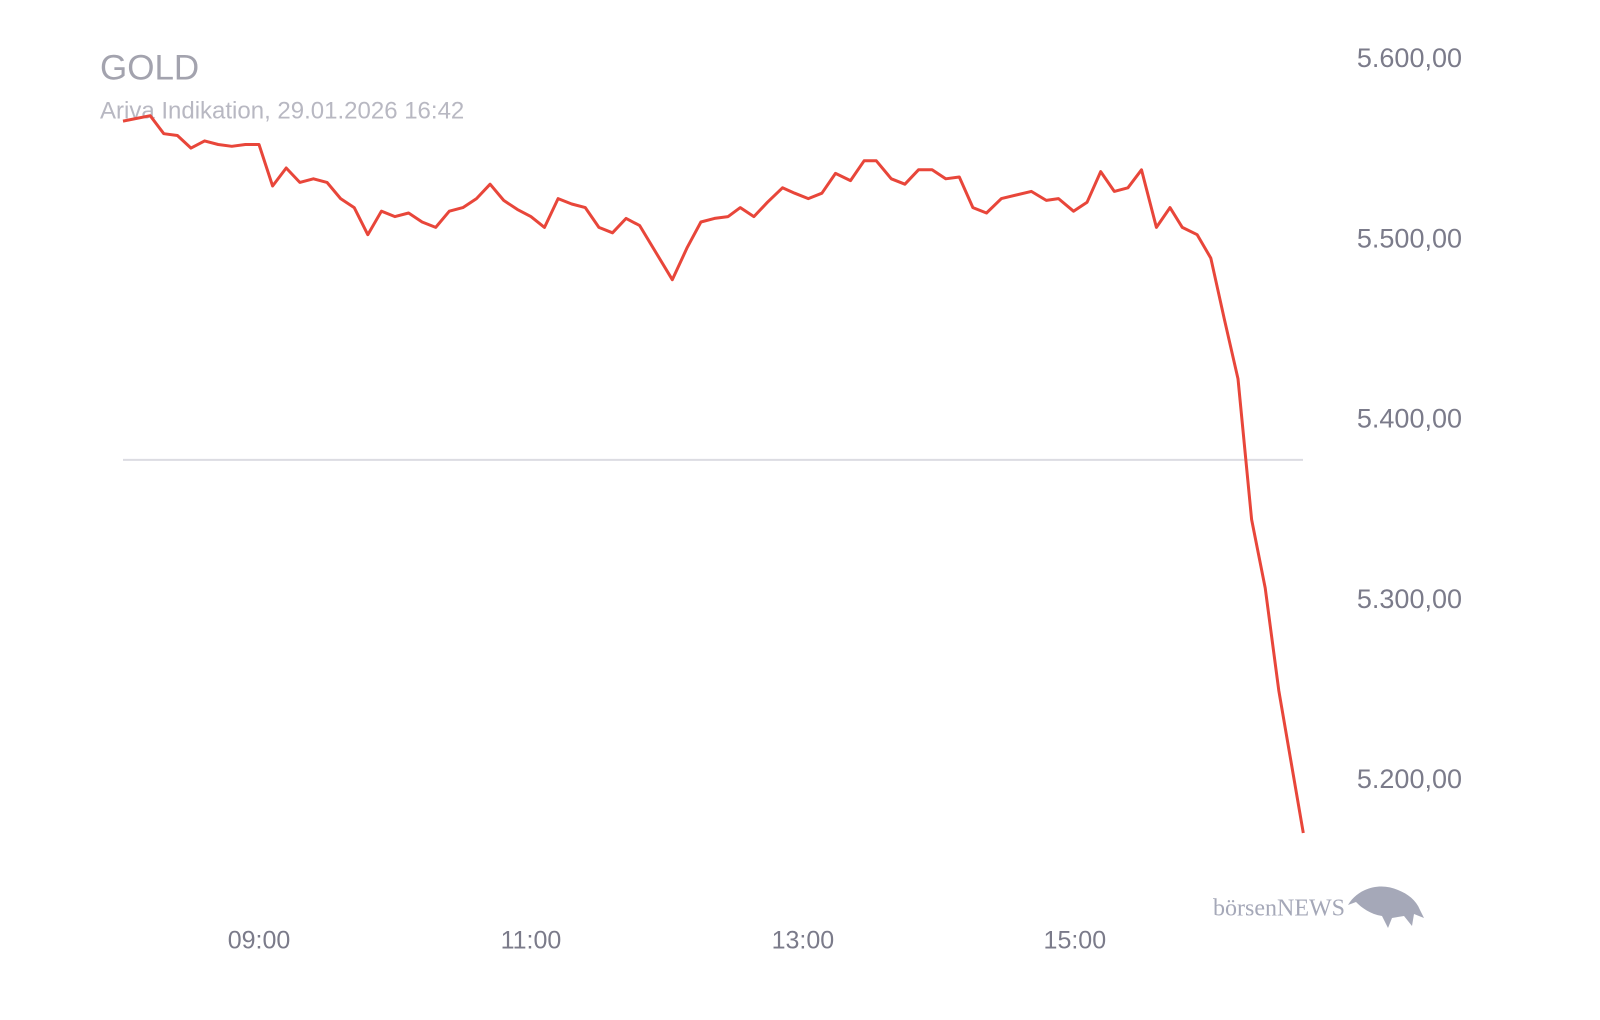 The width and height of the screenshot is (1600, 1020). What do you see at coordinates (282, 110) in the screenshot?
I see `chart-subtitle: Ariva Indikation, 29.01.2026 16:42` at bounding box center [282, 110].